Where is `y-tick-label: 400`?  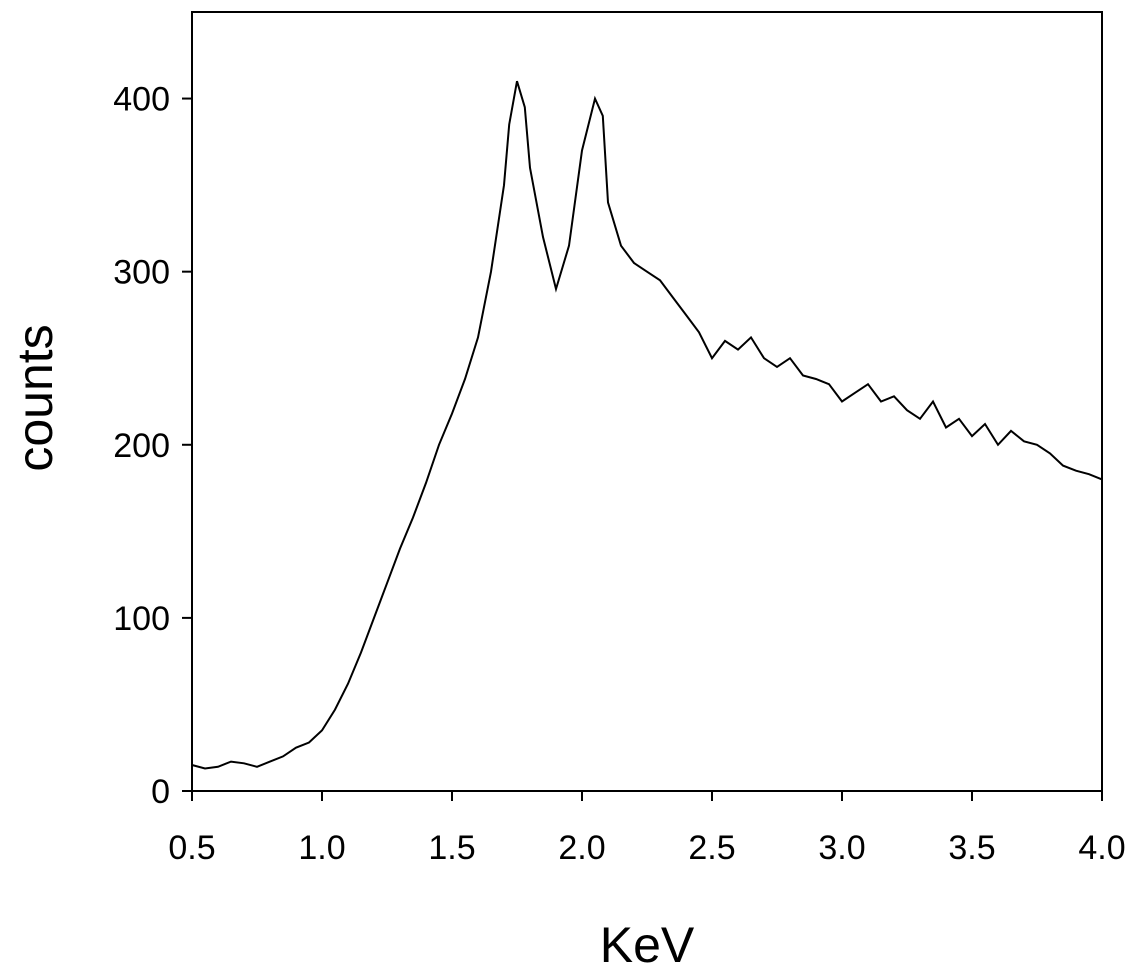
y-tick-label: 400 is located at coordinates (141, 100).